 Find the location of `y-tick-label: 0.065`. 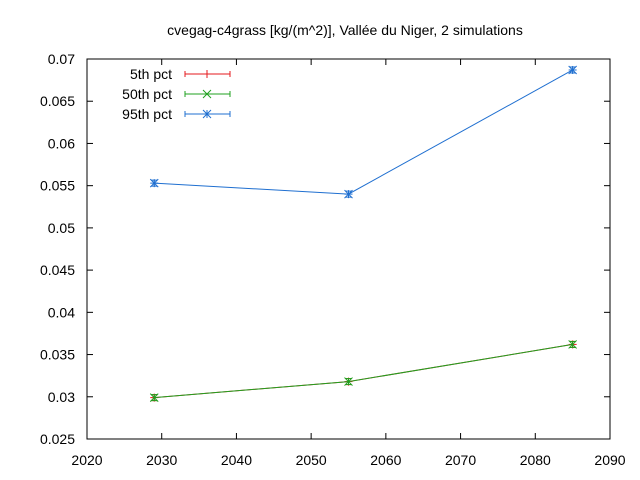

y-tick-label: 0.065 is located at coordinates (57, 101).